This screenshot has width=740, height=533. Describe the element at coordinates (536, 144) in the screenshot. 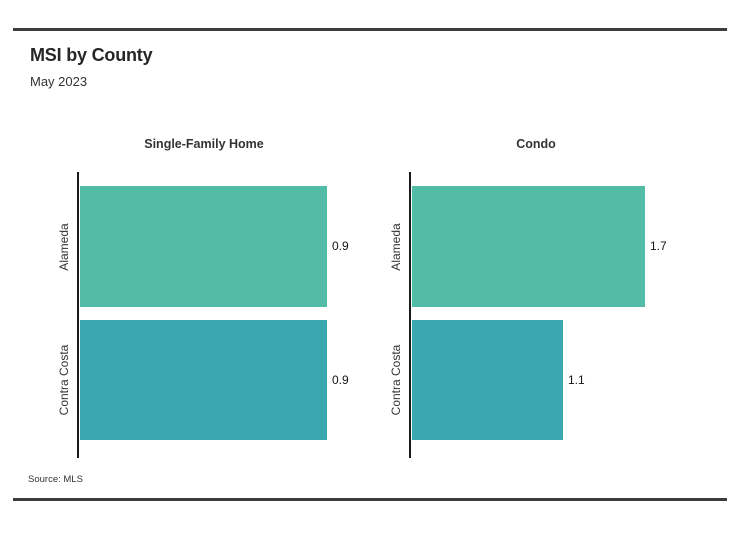

I see `panel-title-condo: Condo` at that location.